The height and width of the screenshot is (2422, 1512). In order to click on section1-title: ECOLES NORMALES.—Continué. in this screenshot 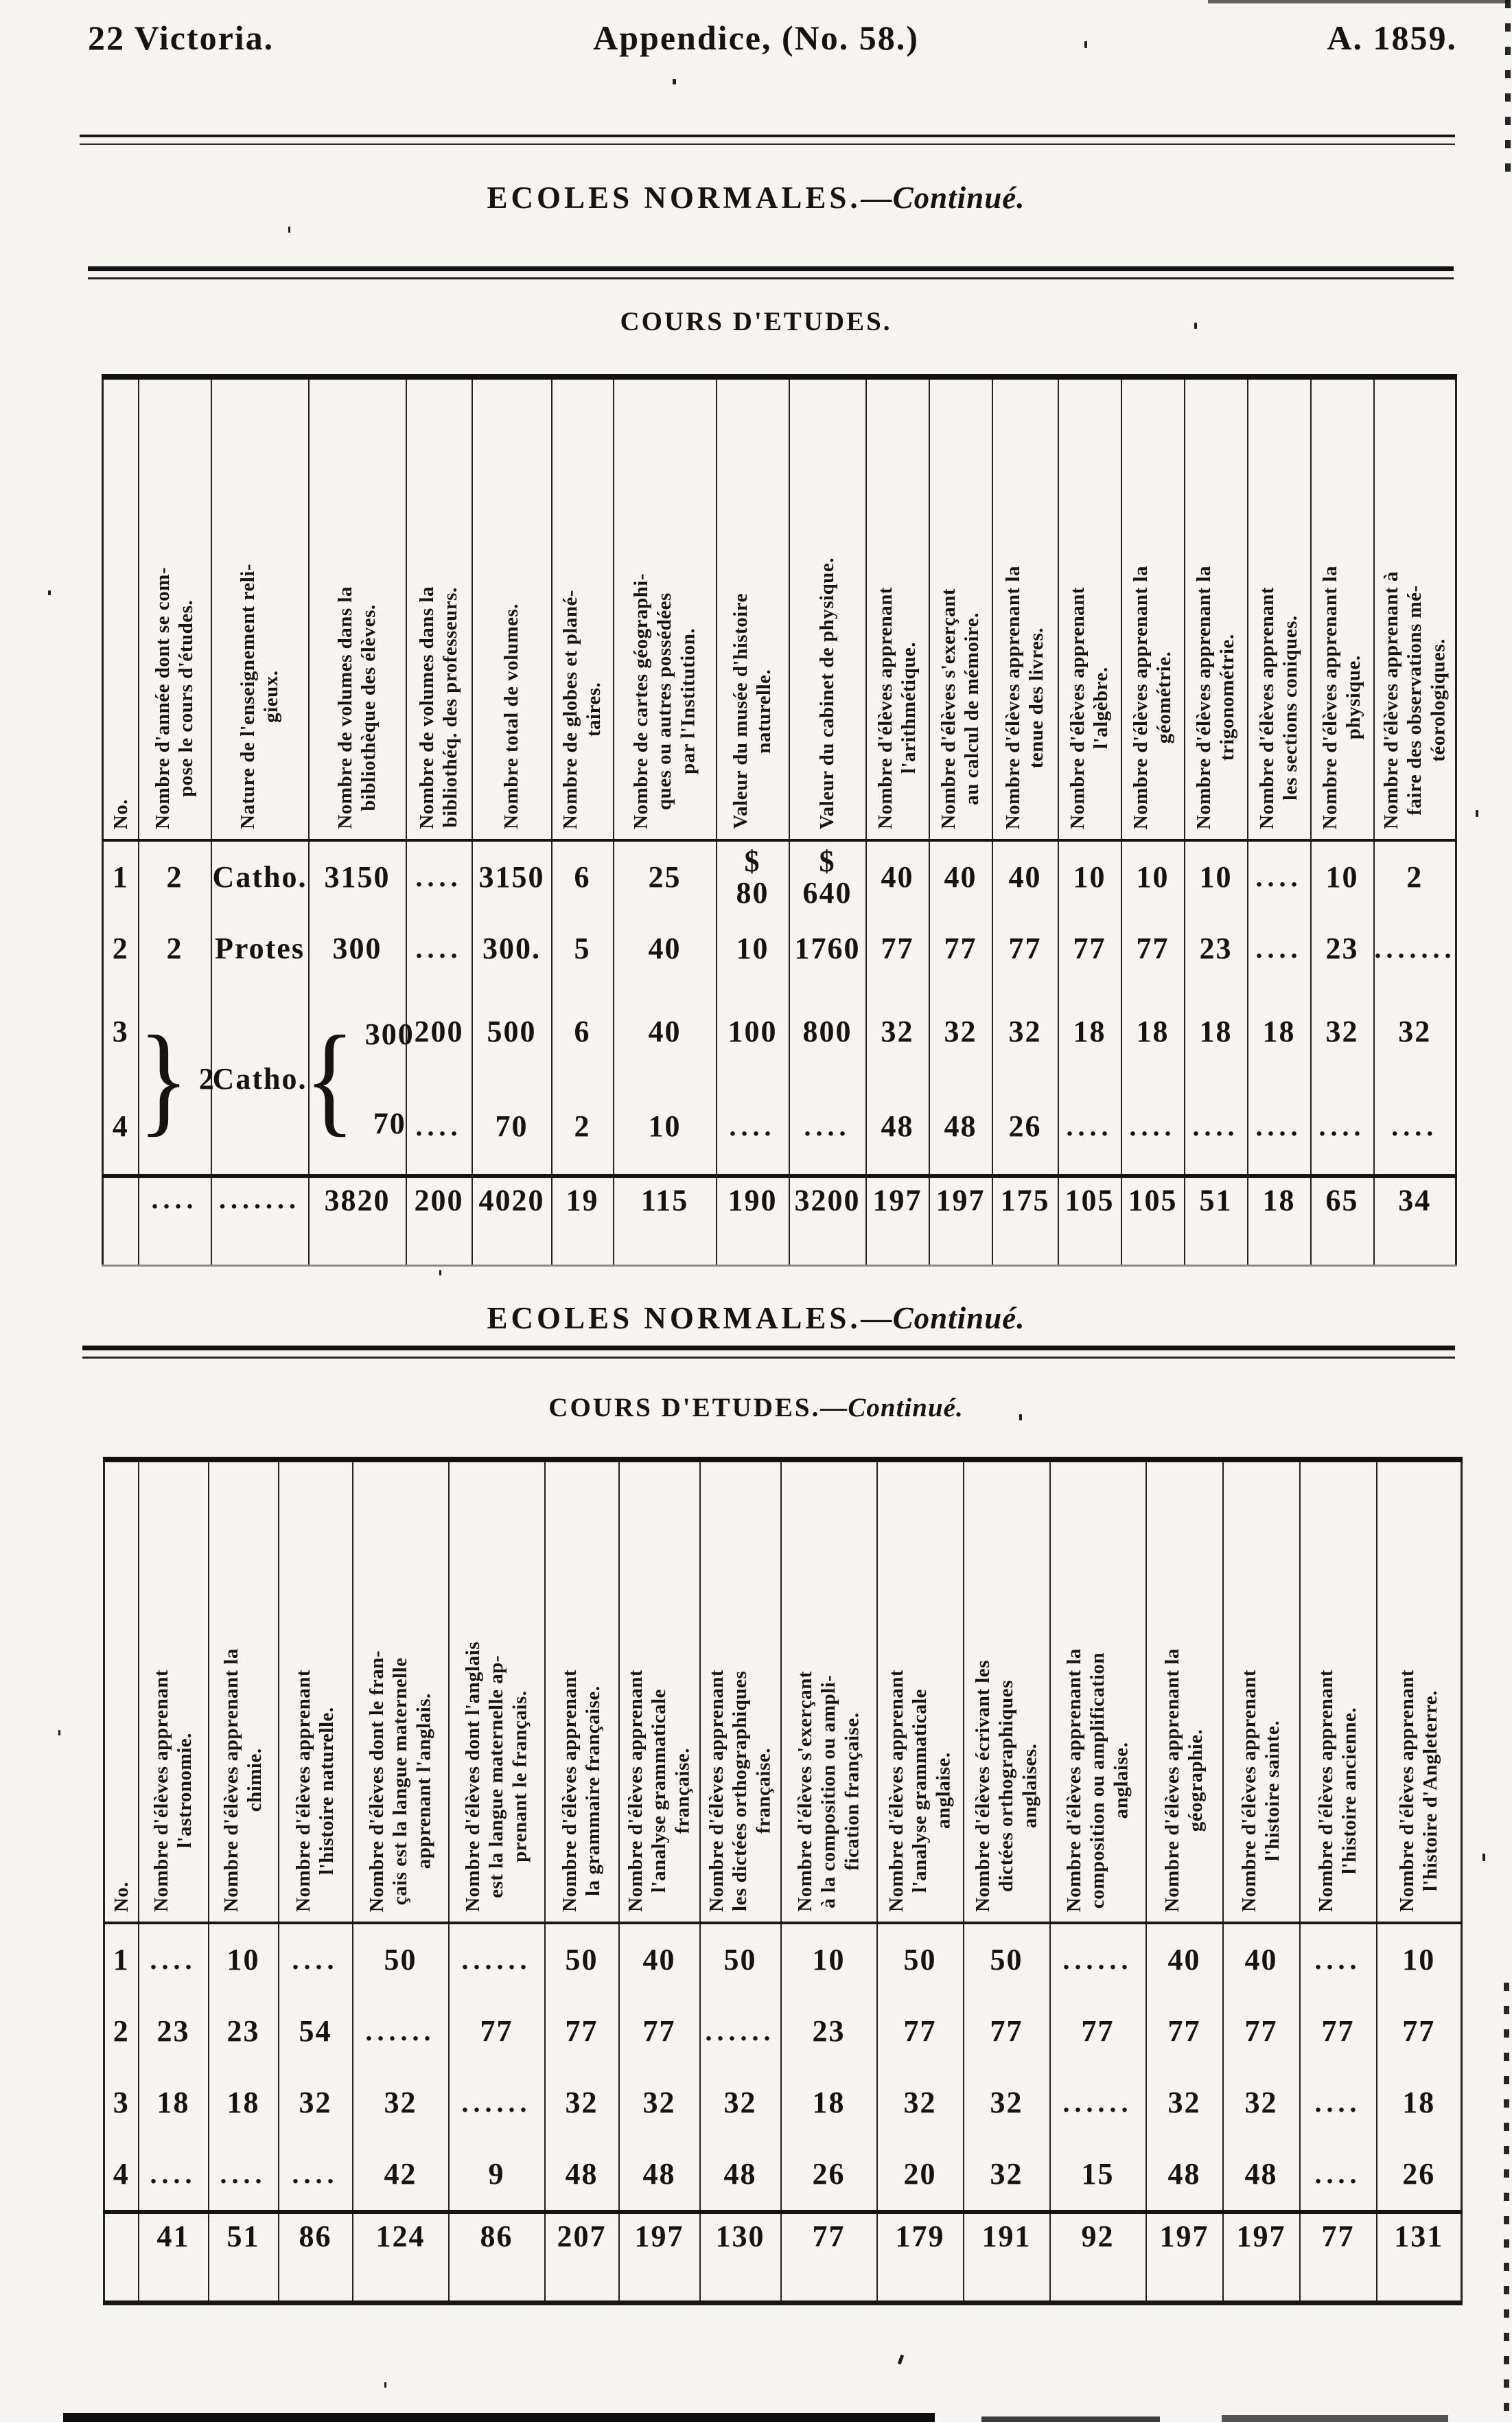, I will do `click(756, 198)`.